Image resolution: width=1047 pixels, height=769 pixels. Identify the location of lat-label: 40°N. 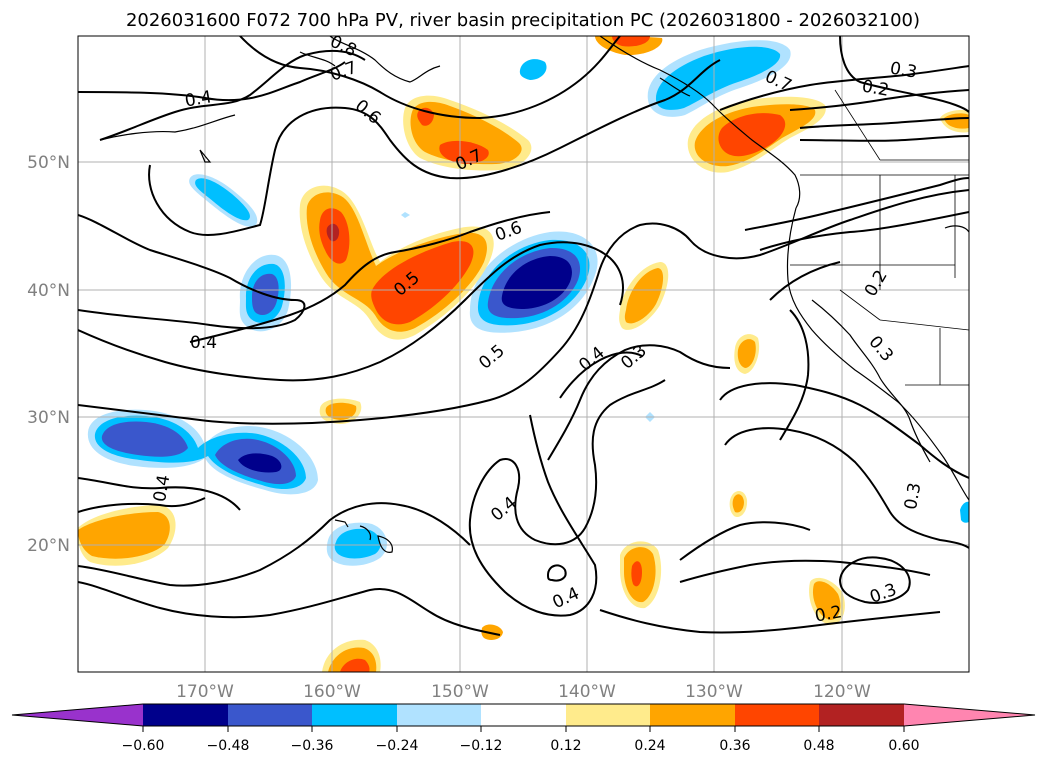
(48, 291).